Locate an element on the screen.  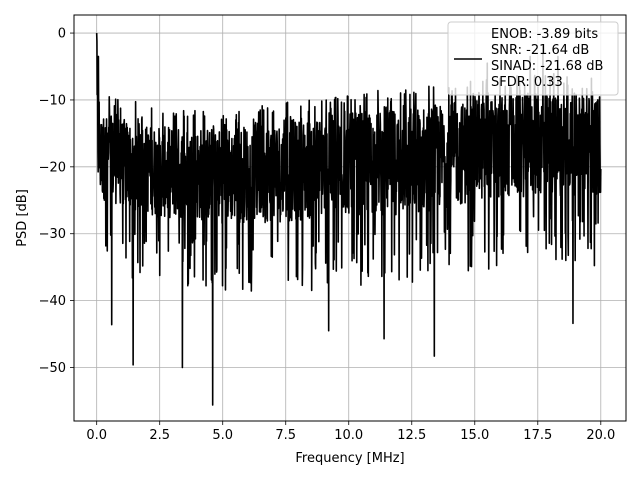
legend-text-enob: ENOB: -3.89 bits is located at coordinates (544, 34).